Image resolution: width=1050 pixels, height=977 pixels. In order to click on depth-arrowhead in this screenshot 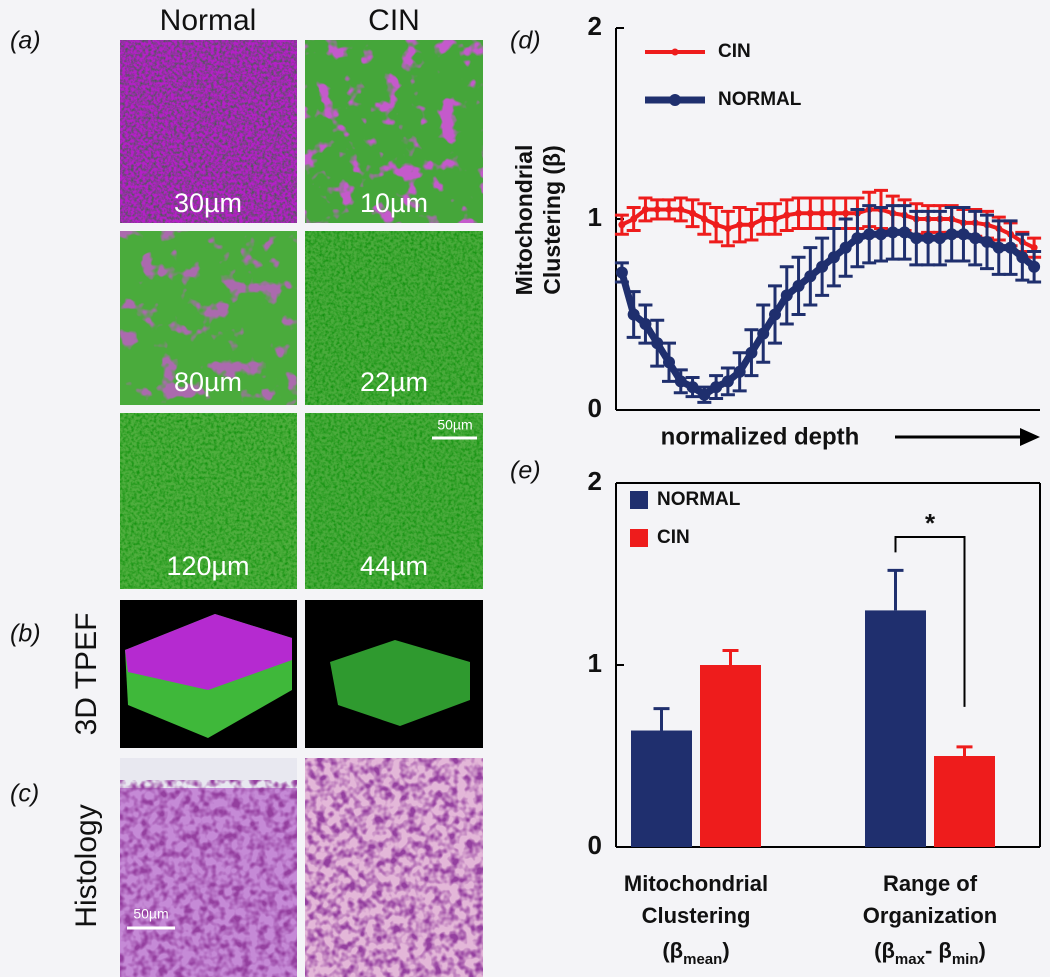, I will do `click(1030, 437)`.